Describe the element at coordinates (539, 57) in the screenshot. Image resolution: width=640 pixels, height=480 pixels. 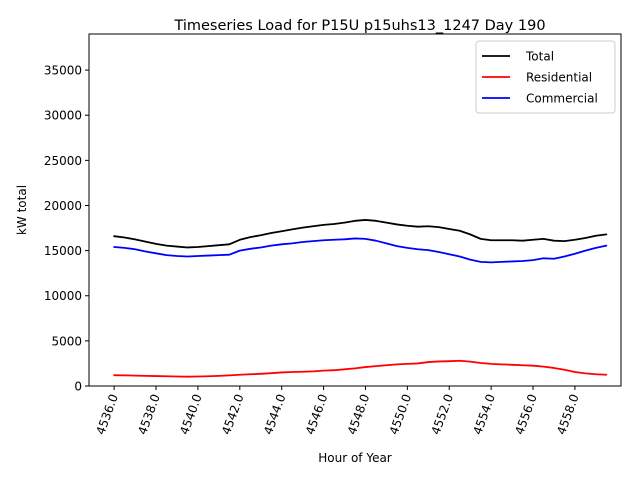
I see `legend-label-total: Total` at that location.